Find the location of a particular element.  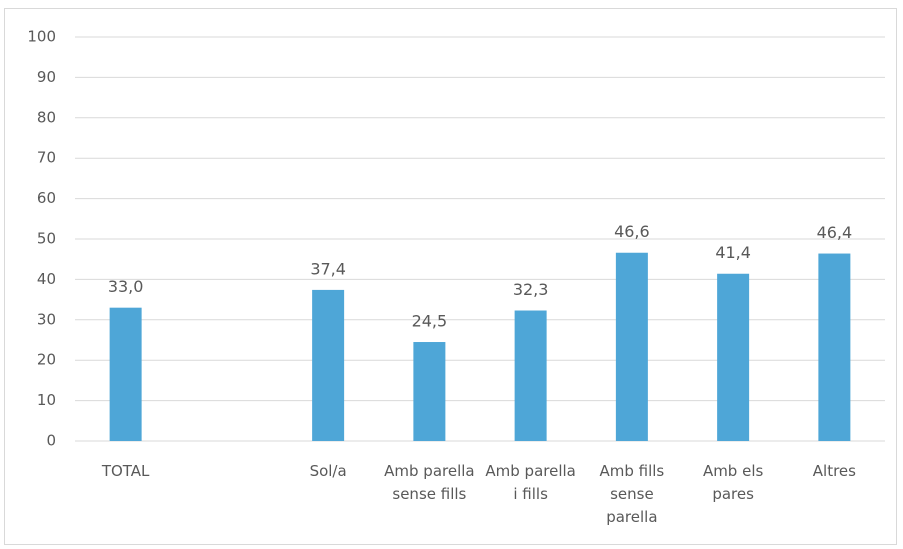

data-label: 46,6 is located at coordinates (632, 231).